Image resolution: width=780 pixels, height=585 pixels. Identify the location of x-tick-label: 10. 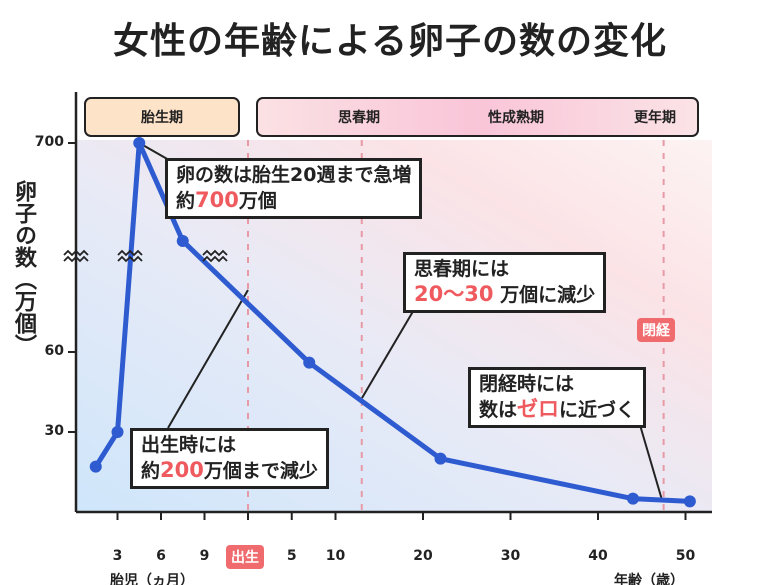
(335, 556).